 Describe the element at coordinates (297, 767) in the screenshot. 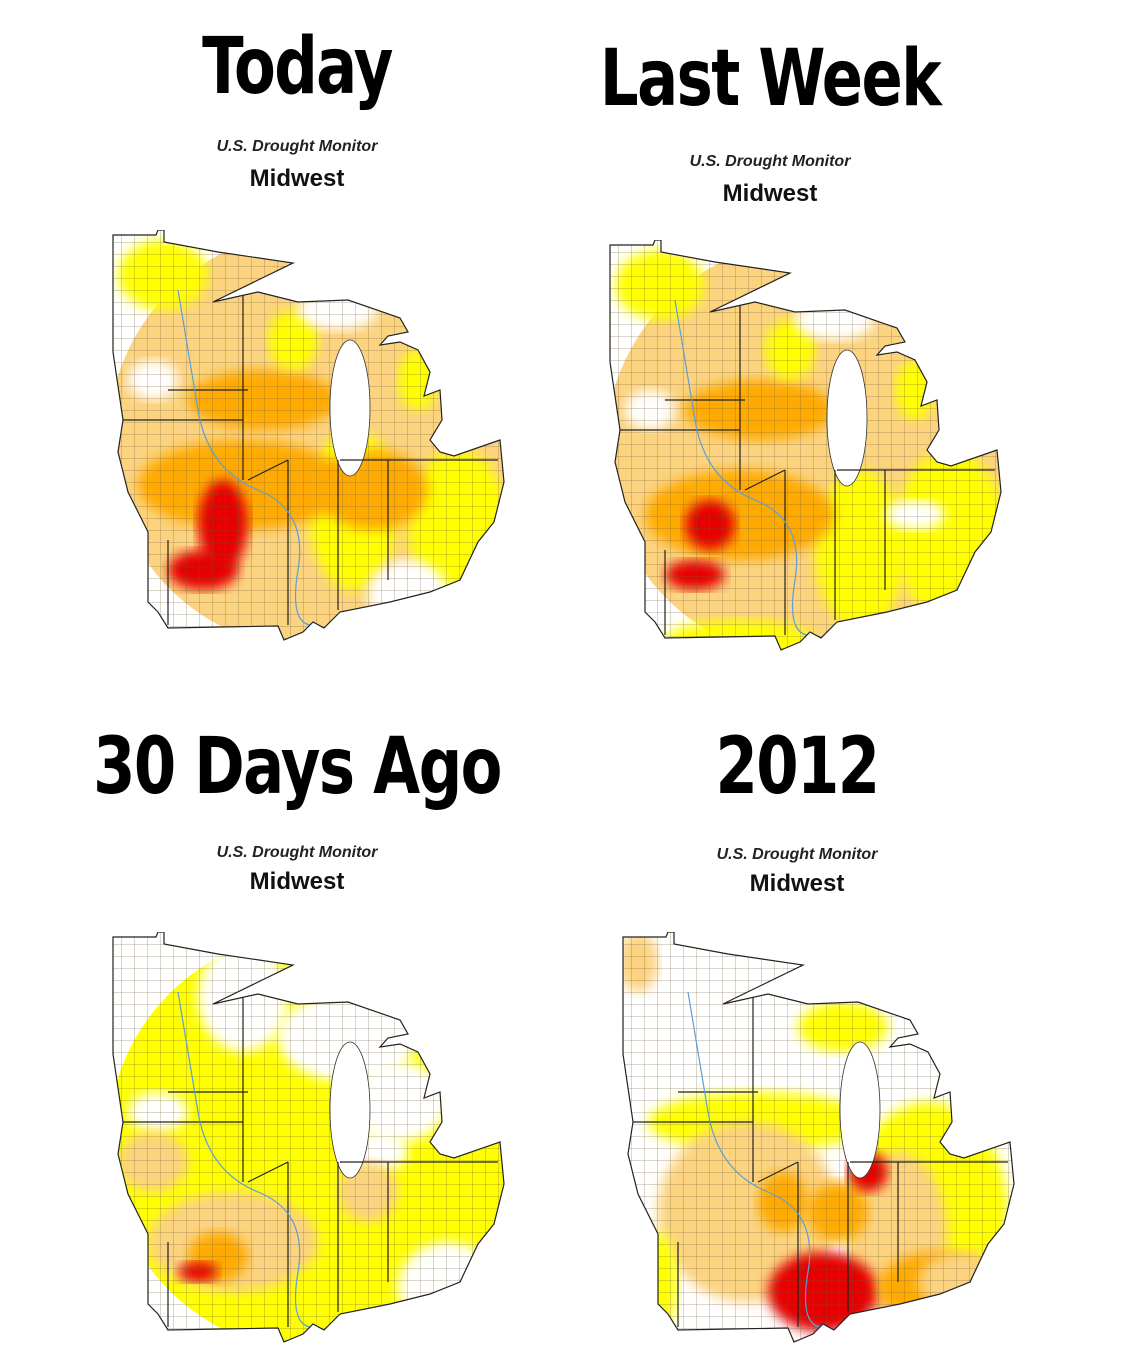

I see `panel-title: 30 Days Ago` at that location.